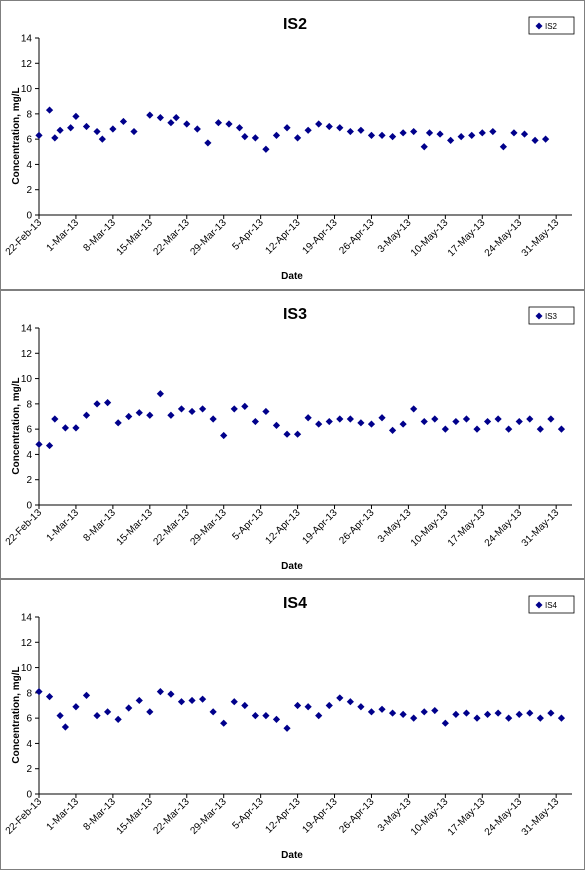  I want to click on x-tick-label: 8-Mar-13, so click(100, 235).